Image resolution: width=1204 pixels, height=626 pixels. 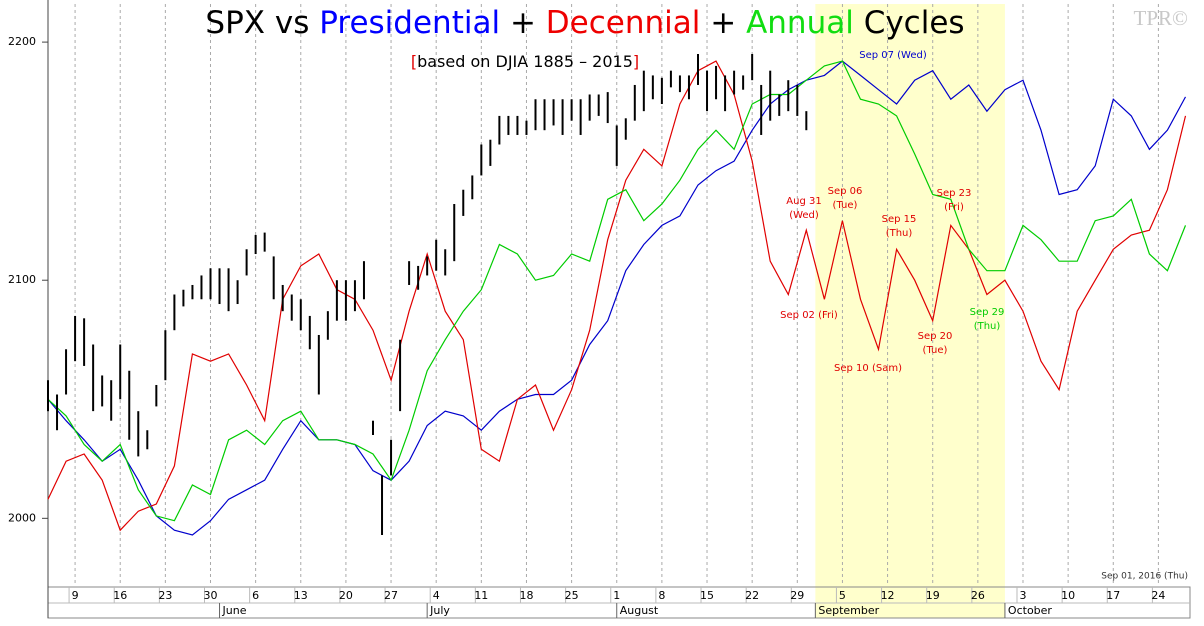 I want to click on legend-entry: Presidential, so click(x=409, y=23).